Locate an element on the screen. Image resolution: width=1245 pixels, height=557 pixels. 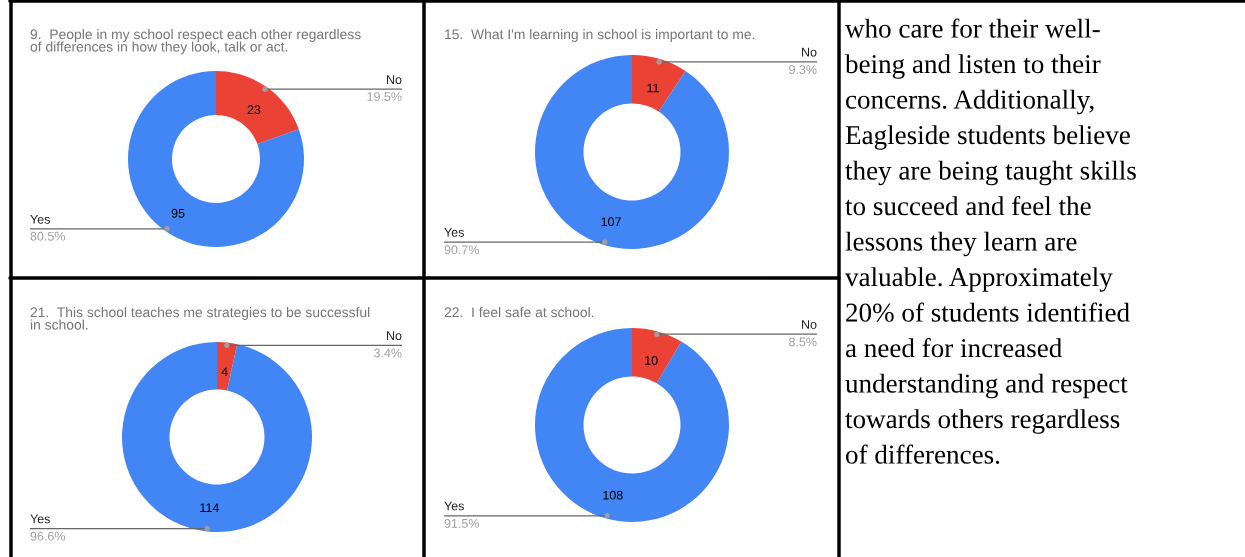
text: 107 is located at coordinates (611, 222).